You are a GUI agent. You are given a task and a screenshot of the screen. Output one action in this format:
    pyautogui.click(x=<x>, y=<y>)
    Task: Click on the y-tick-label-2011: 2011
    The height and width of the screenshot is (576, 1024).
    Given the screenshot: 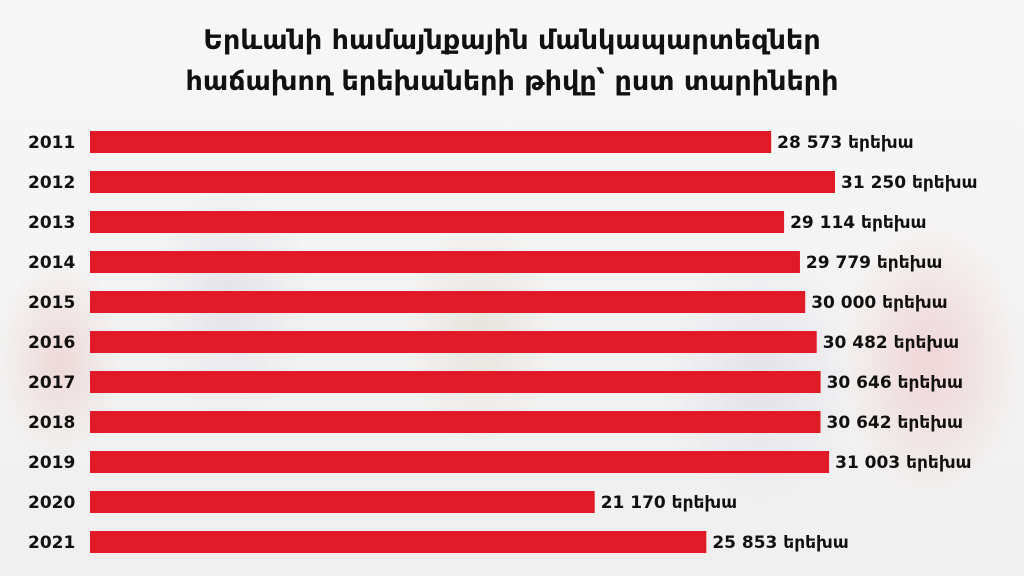 What is the action you would take?
    pyautogui.click(x=51, y=143)
    